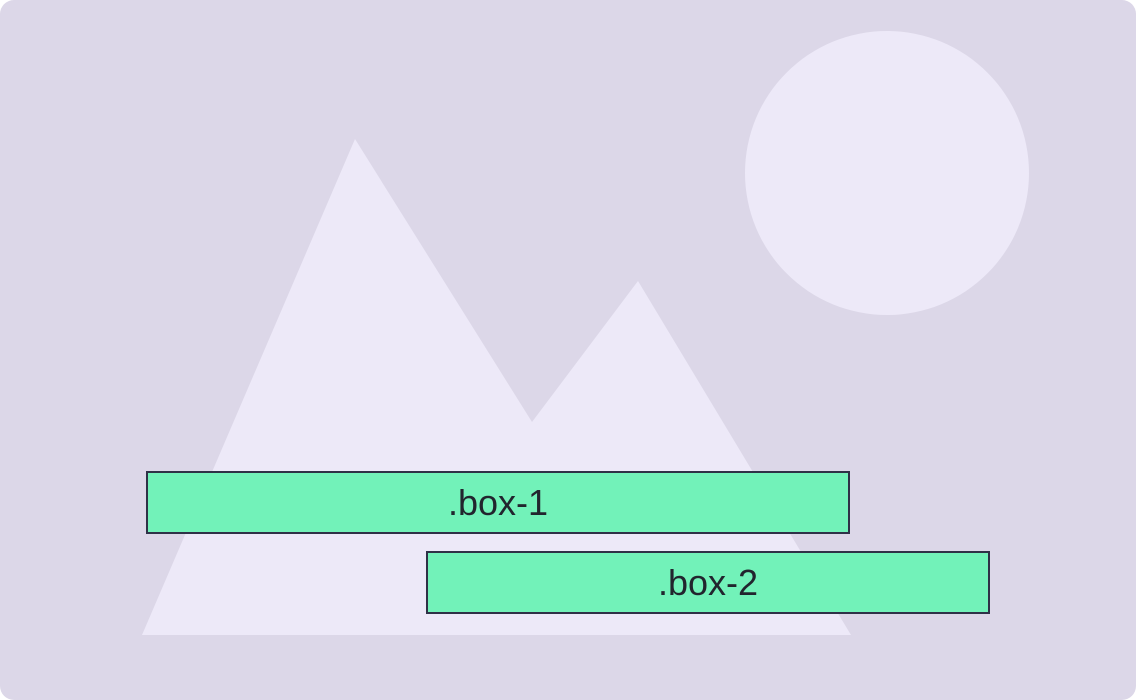 The image size is (1136, 700). I want to click on box-1-label: .box-1, so click(498, 502).